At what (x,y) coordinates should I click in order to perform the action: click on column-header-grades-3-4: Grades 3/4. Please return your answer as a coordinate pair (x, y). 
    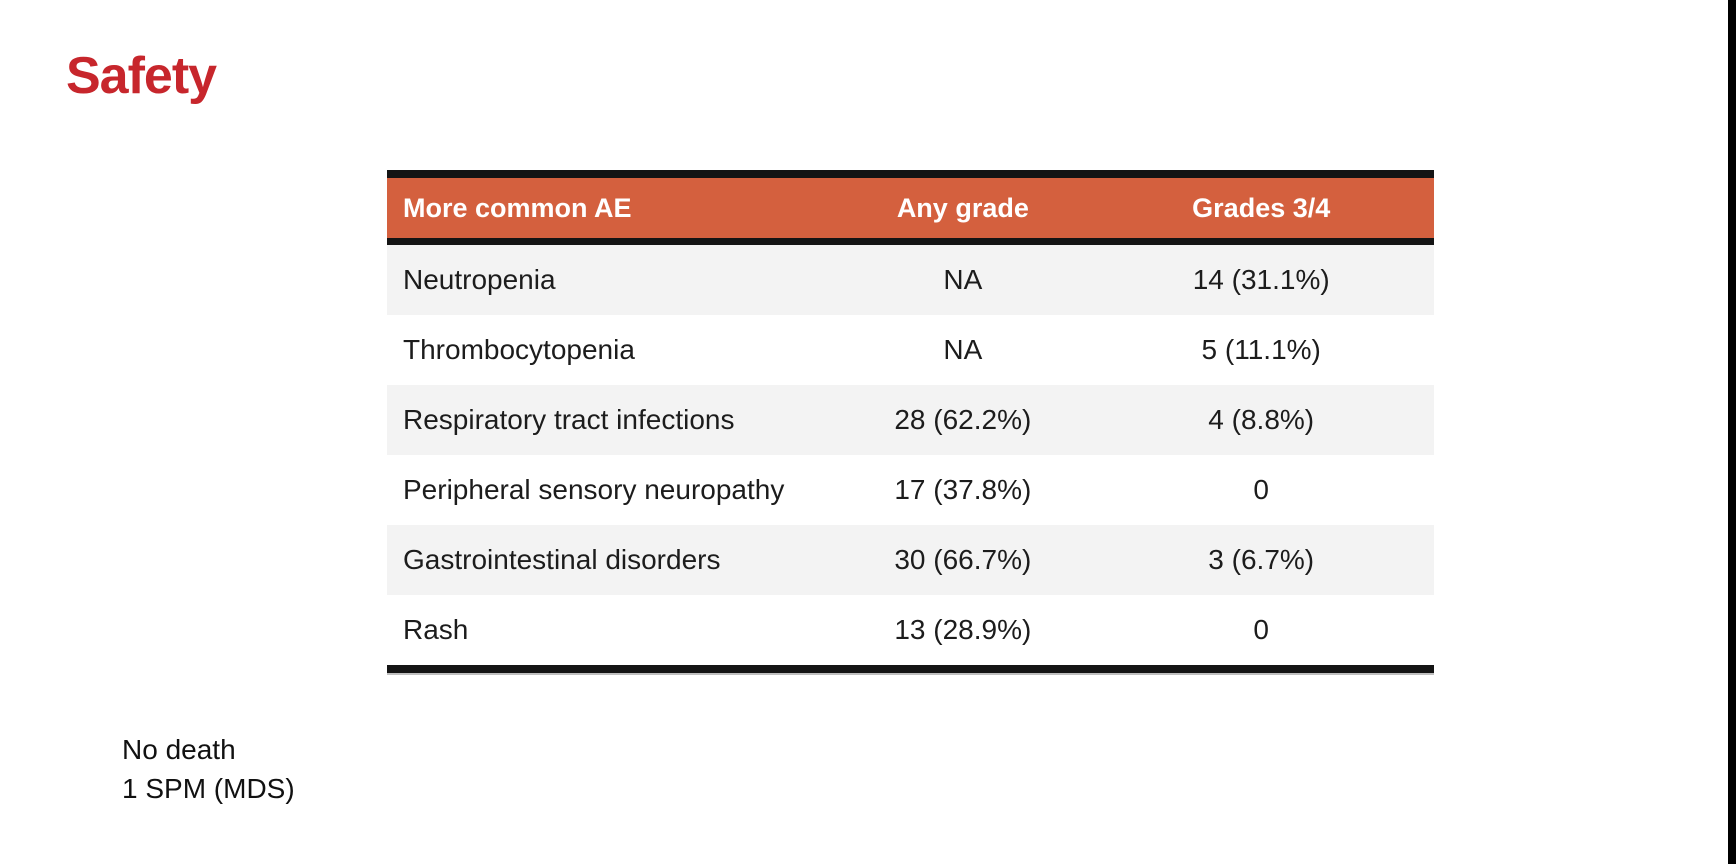
    Looking at the image, I should click on (1261, 207).